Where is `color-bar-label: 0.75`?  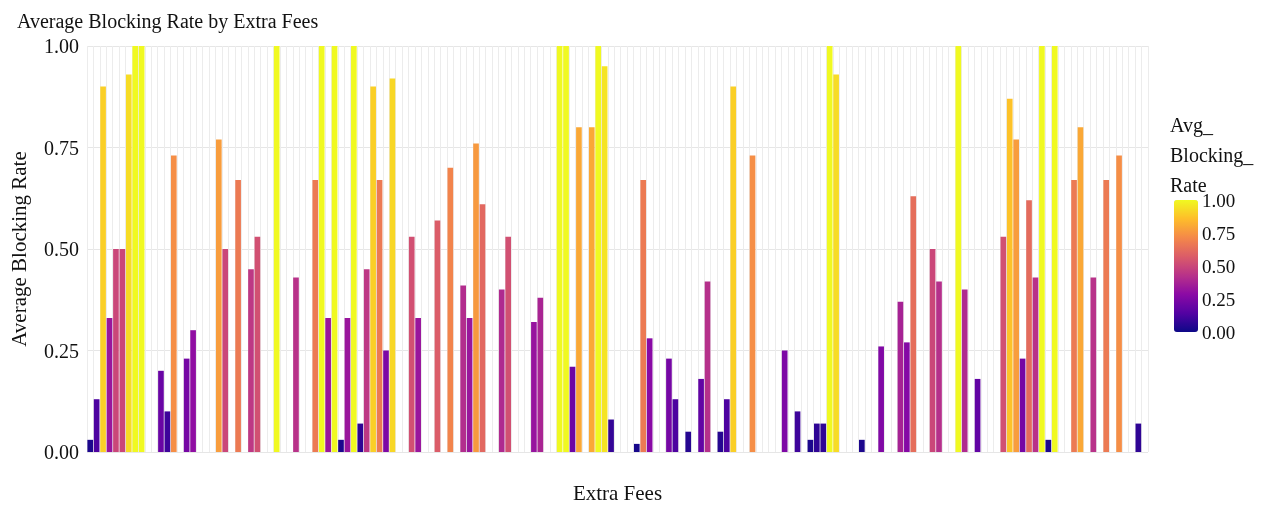
color-bar-label: 0.75 is located at coordinates (1219, 233).